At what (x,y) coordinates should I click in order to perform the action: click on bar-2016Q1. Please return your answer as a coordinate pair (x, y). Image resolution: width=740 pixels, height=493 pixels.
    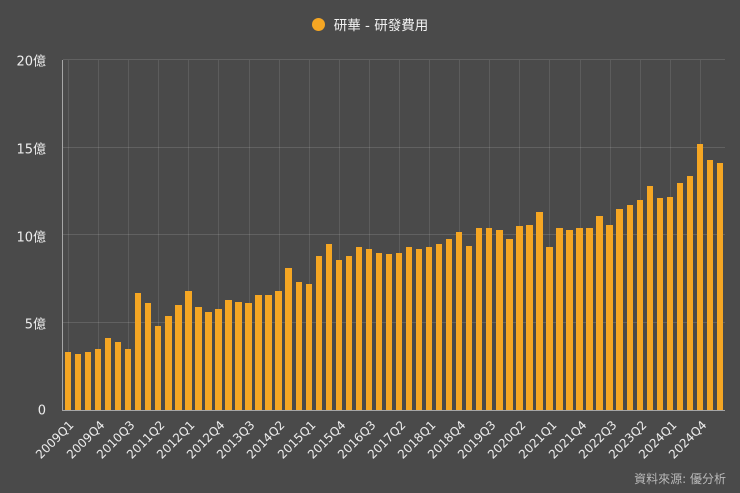
    Looking at the image, I should click on (349, 333).